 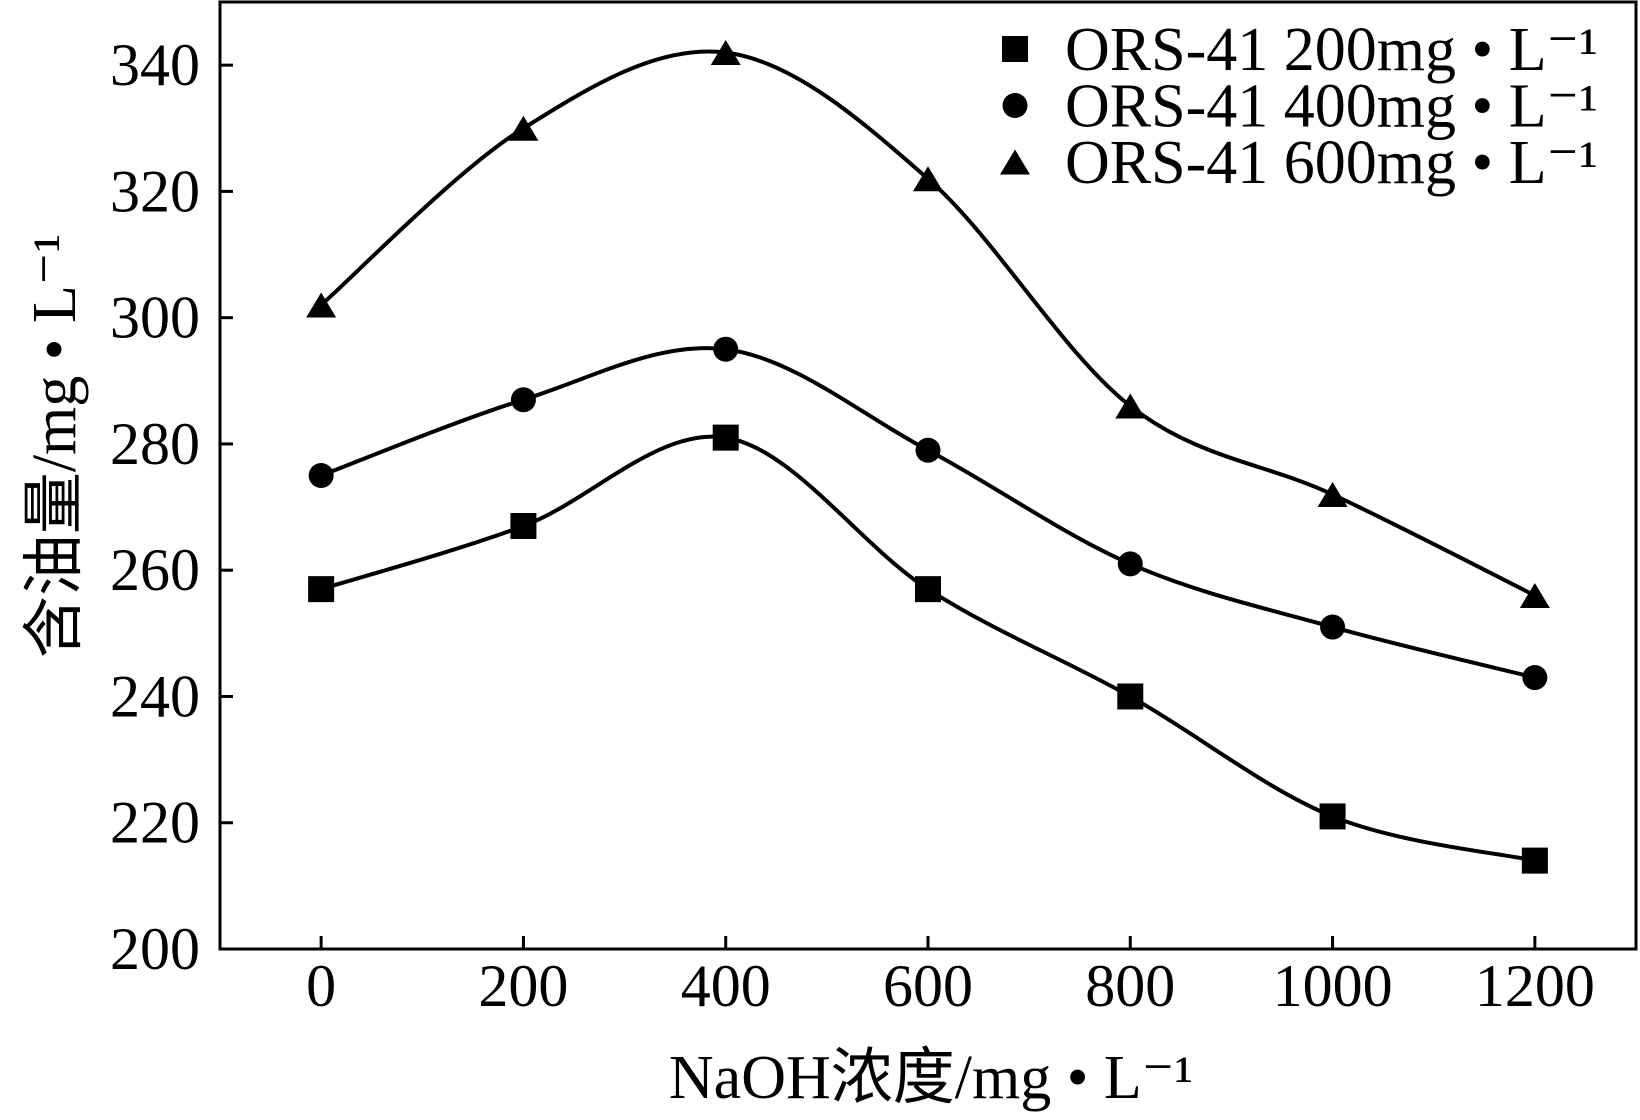 What do you see at coordinates (155, 318) in the screenshot?
I see `y-tick-label: 300` at bounding box center [155, 318].